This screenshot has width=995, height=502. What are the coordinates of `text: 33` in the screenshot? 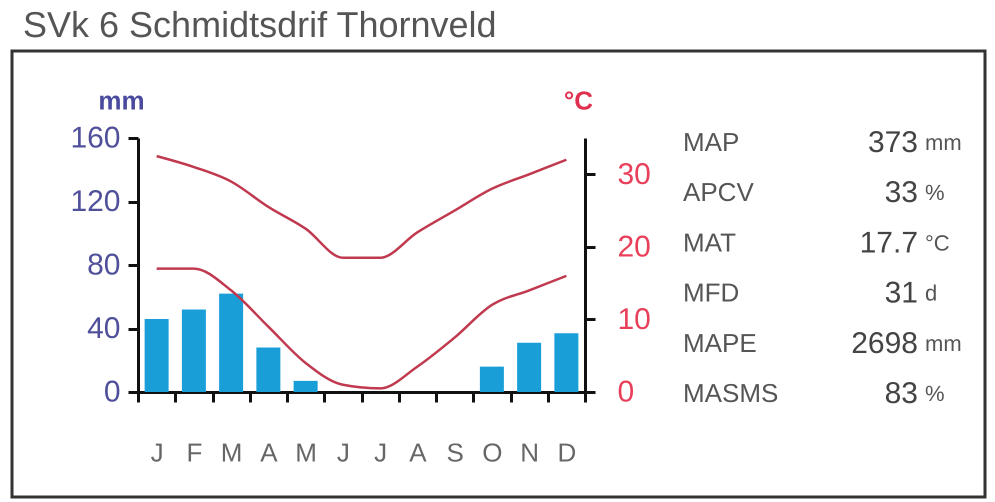 It's located at (901, 193).